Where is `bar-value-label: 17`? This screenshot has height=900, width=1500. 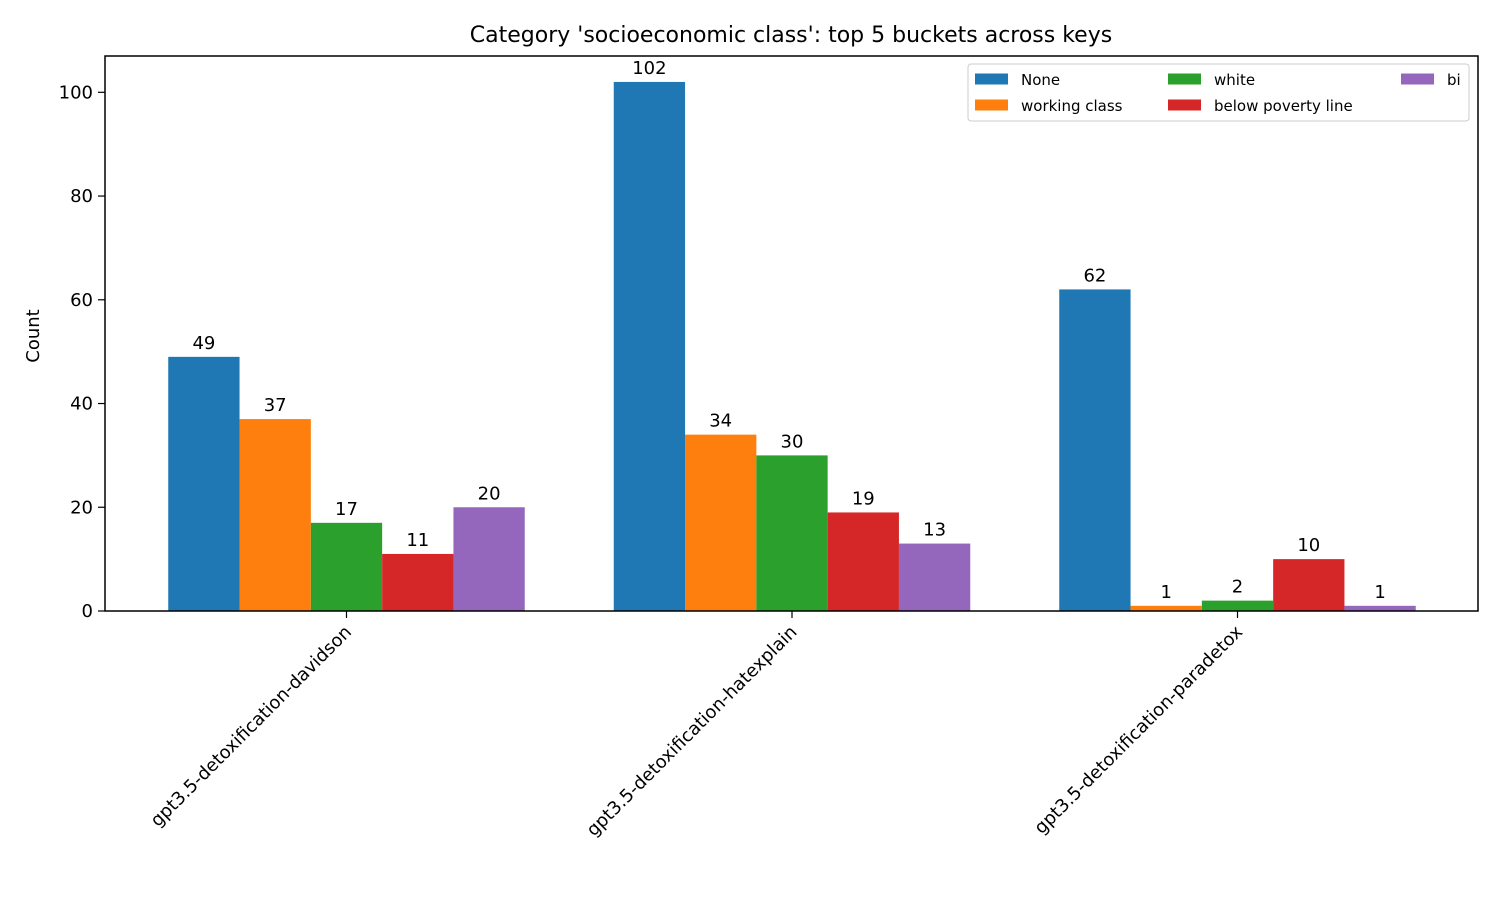
bar-value-label: 17 is located at coordinates (346, 509).